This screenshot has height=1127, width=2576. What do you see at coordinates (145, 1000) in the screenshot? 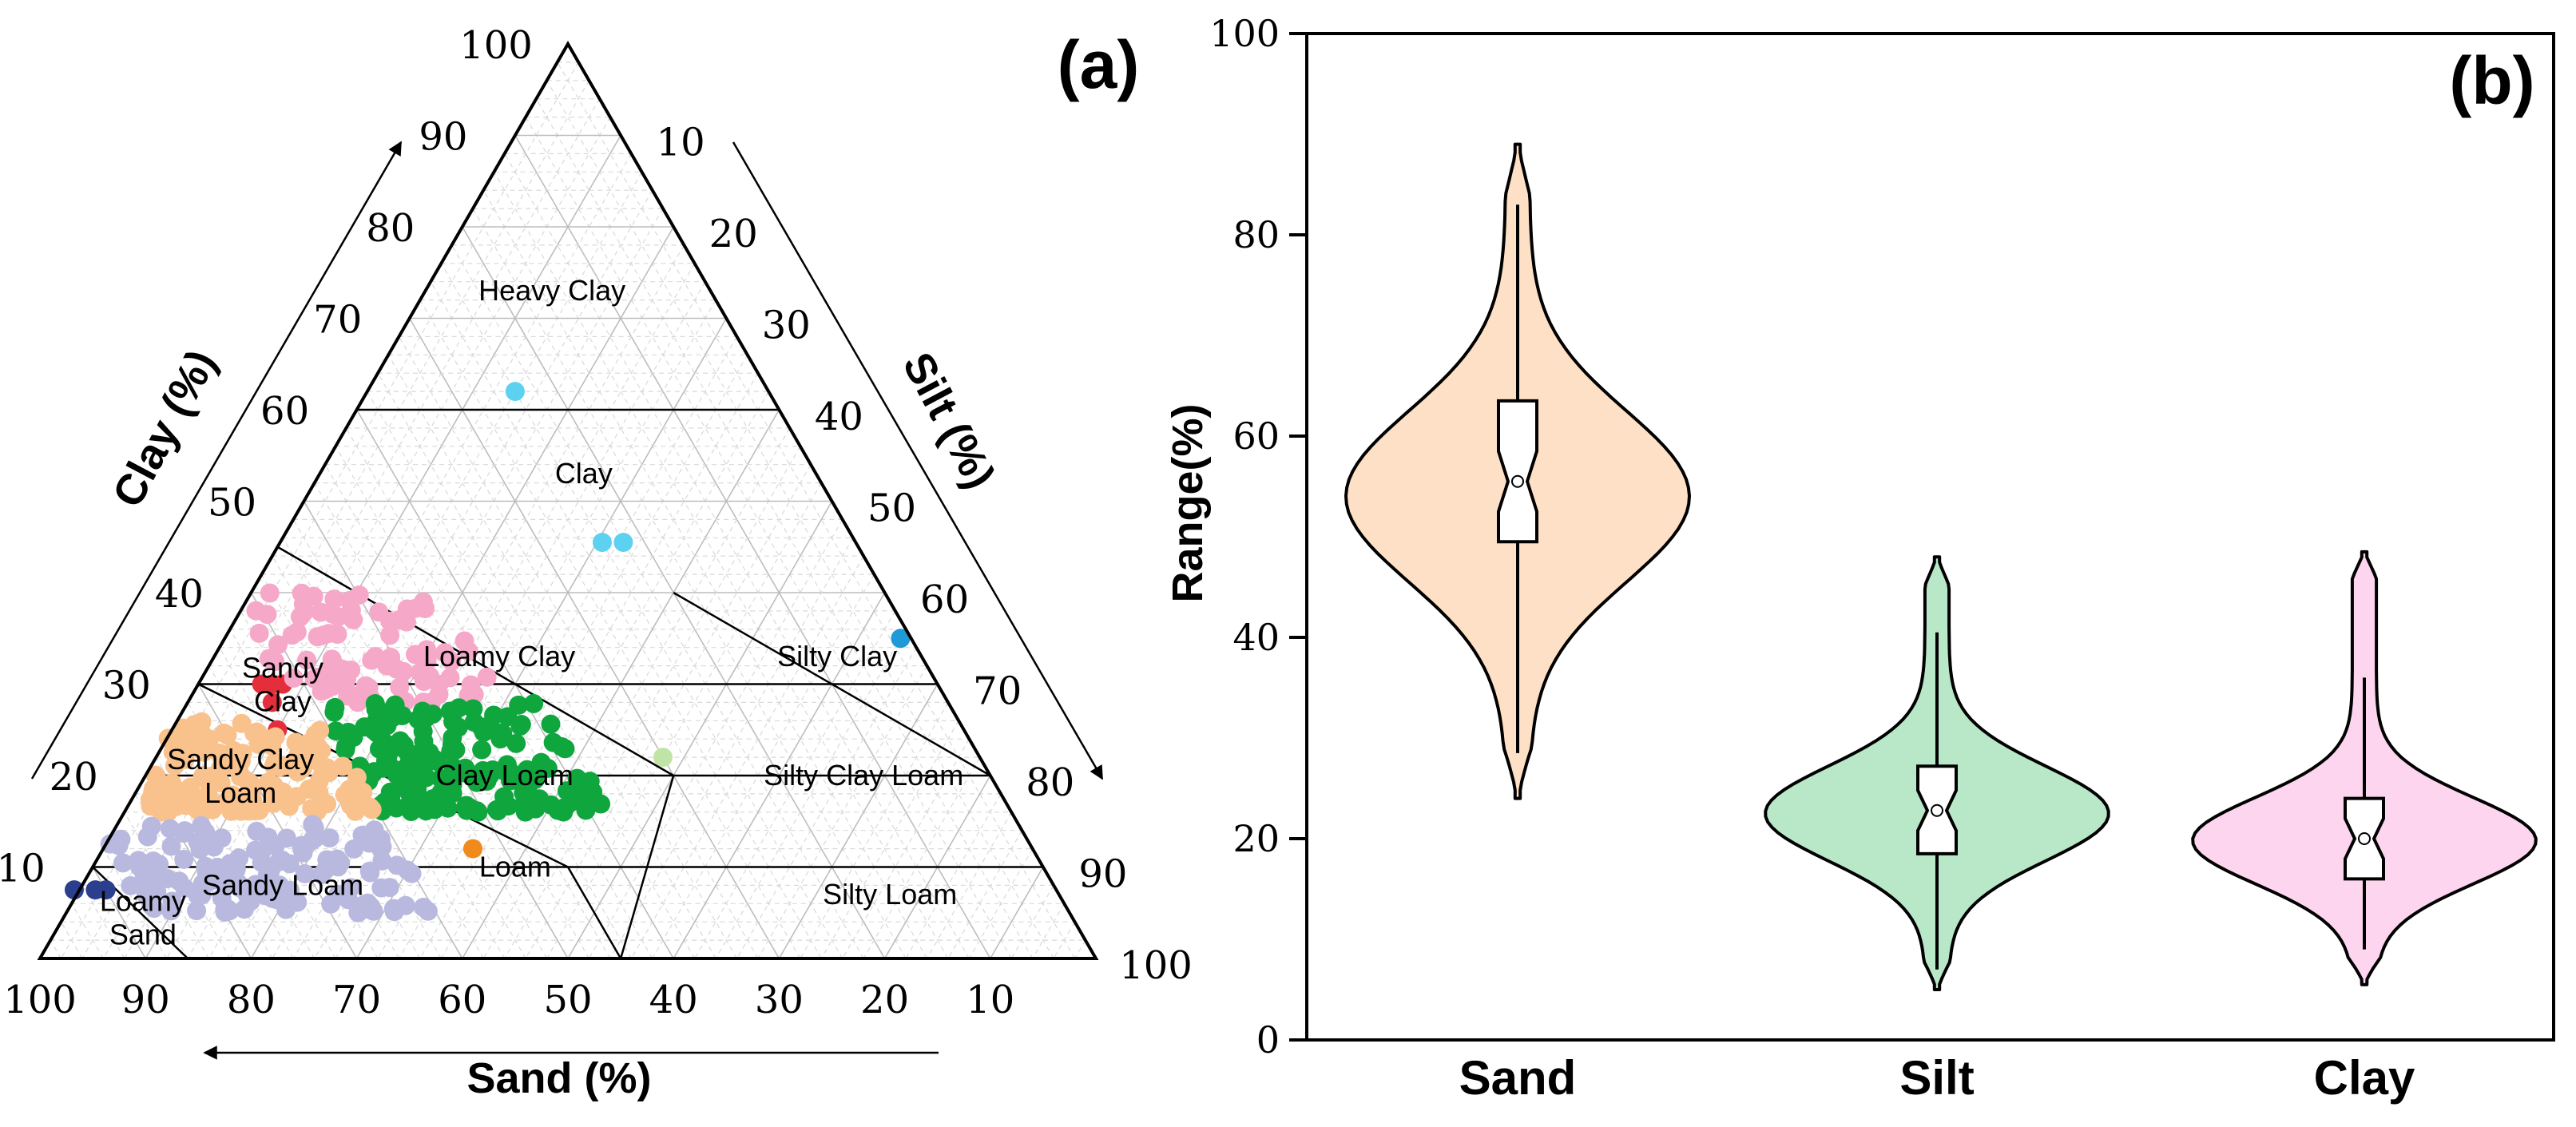
I see `sand-tick-label: 90` at bounding box center [145, 1000].